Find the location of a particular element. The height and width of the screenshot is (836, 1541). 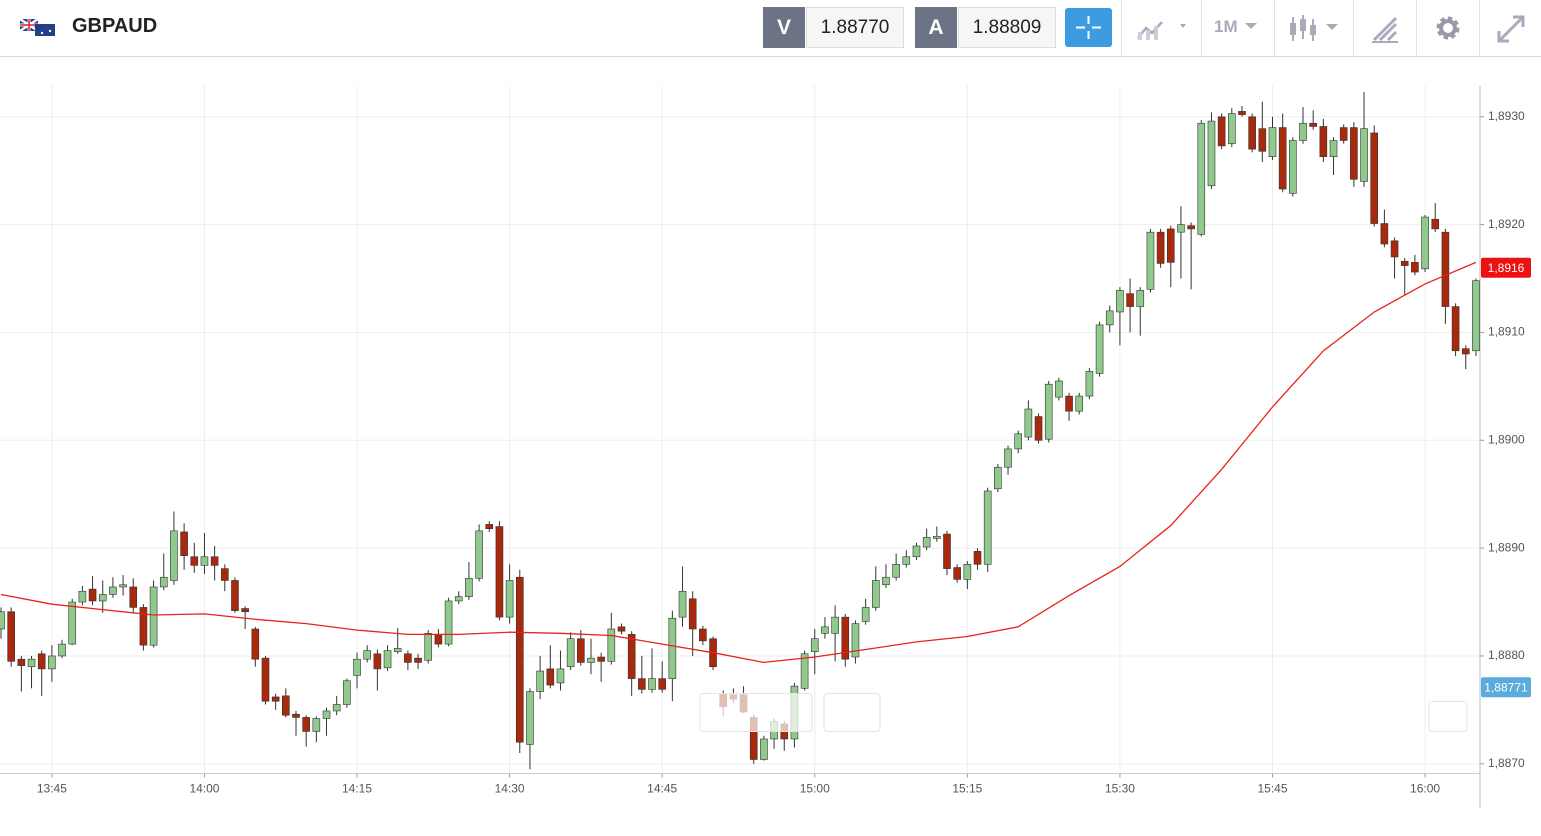

x-tick-label: 15:30 is located at coordinates (1120, 789).